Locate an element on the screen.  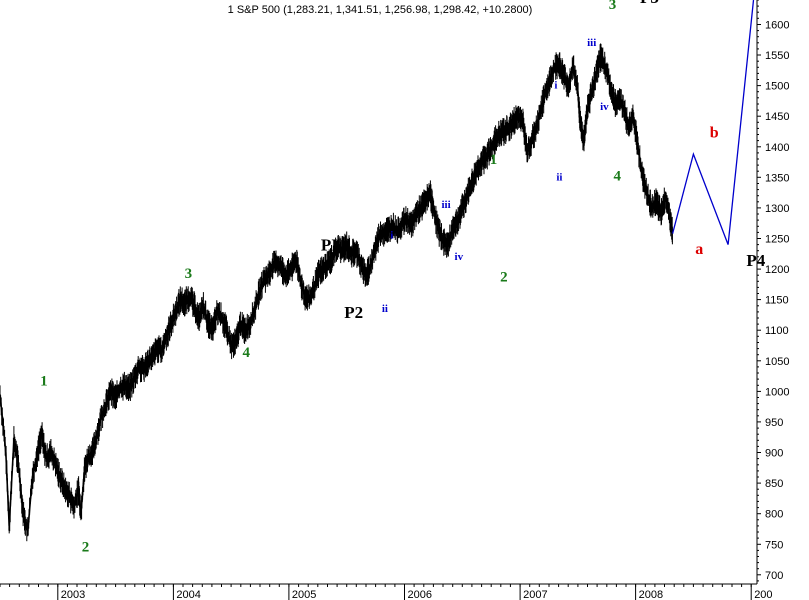
y-tick-label: 1050 is located at coordinates (777, 362).